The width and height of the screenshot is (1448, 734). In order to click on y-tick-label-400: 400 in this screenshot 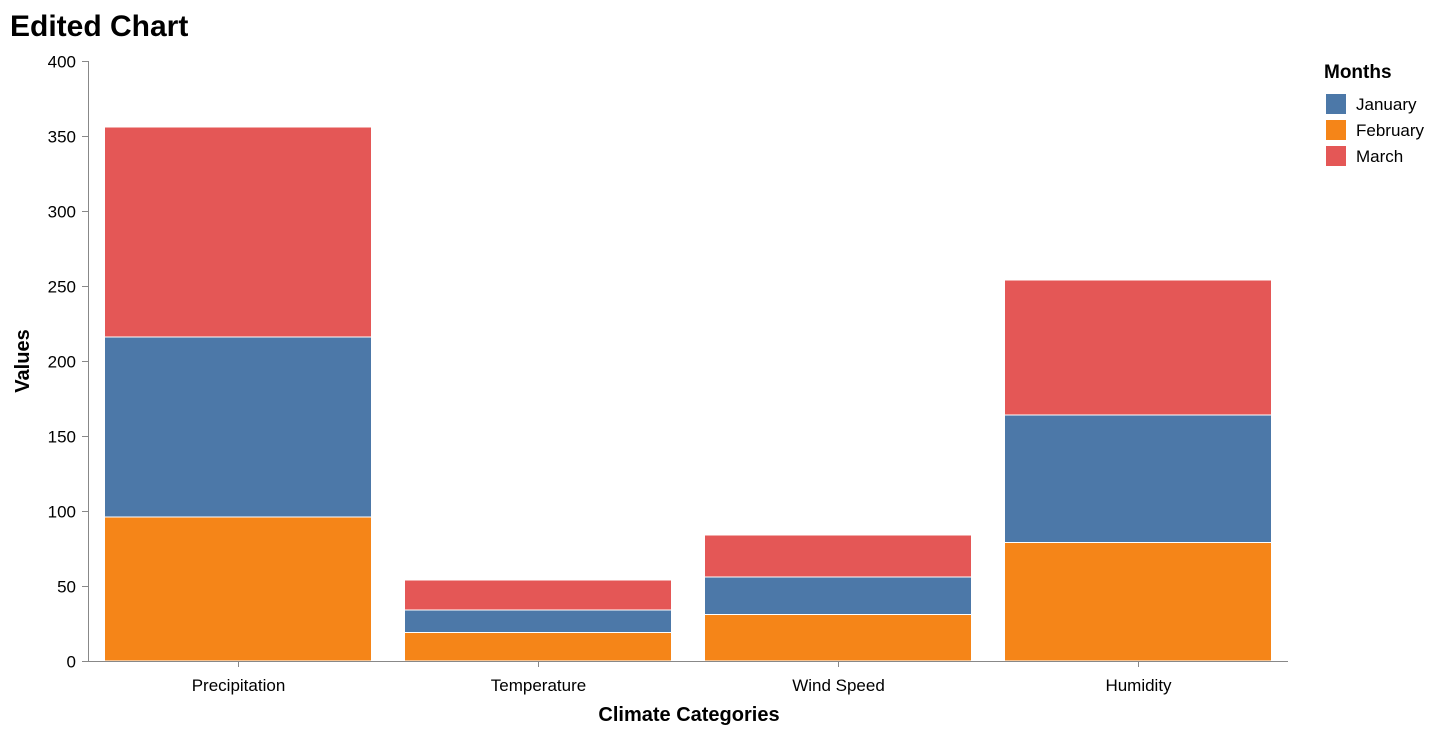, I will do `click(62, 62)`.